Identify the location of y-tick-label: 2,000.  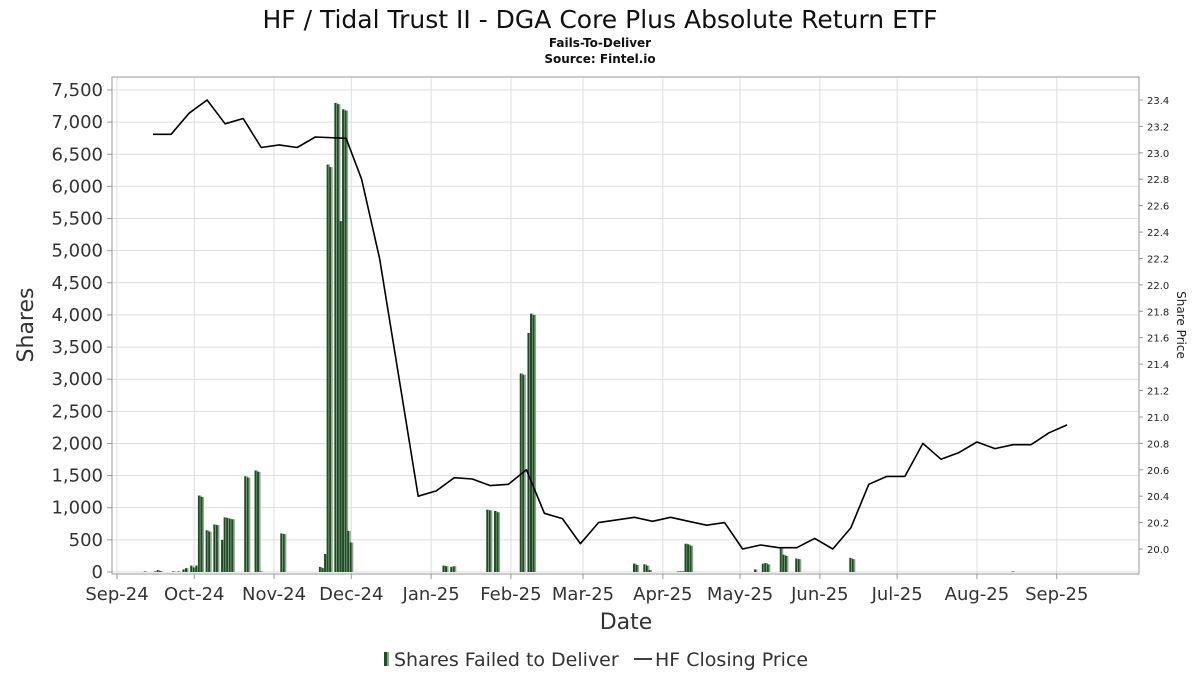
(77, 443).